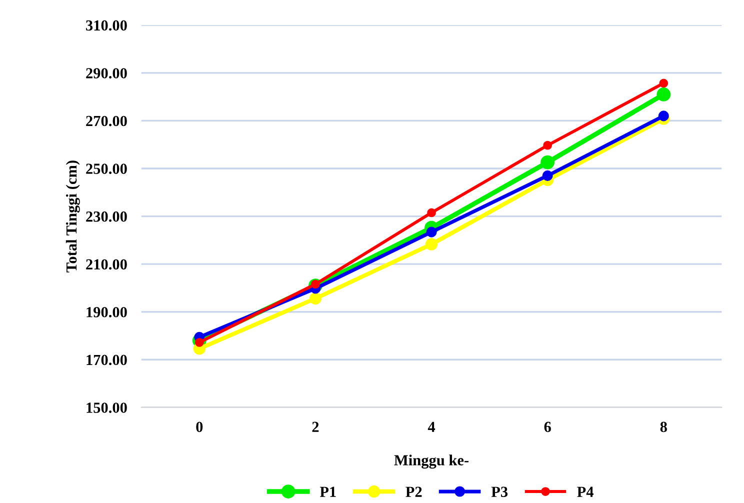 This screenshot has width=744, height=503. Describe the element at coordinates (199, 427) in the screenshot. I see `x-tick-label: 0` at that location.